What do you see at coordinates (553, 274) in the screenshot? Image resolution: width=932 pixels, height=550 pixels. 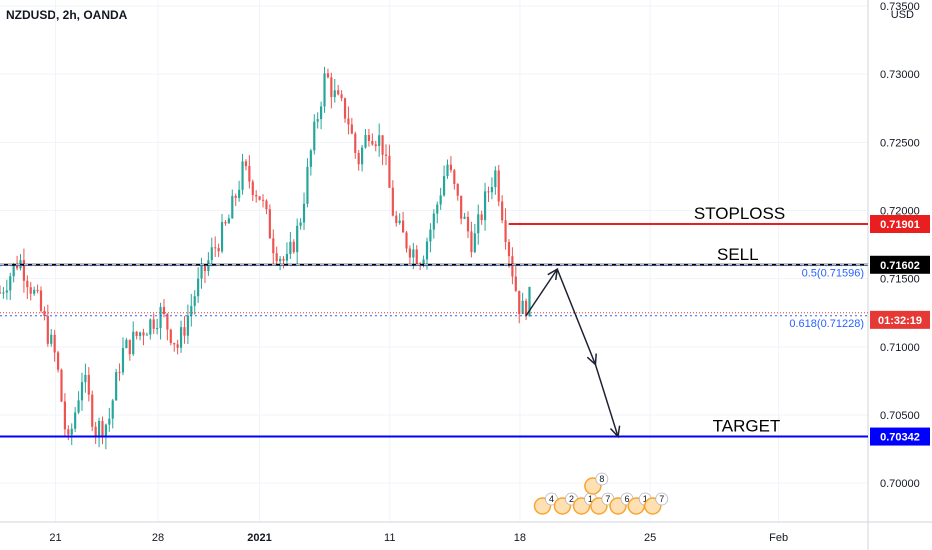 I see `arrowhead-up` at bounding box center [553, 274].